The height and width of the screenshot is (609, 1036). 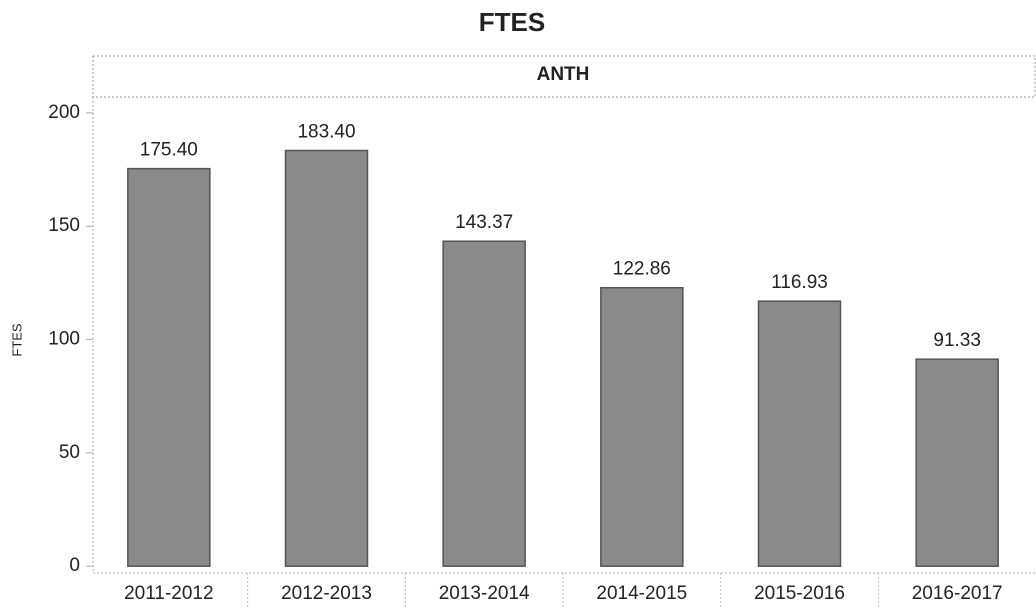 What do you see at coordinates (642, 269) in the screenshot?
I see `value-label: 122.86` at bounding box center [642, 269].